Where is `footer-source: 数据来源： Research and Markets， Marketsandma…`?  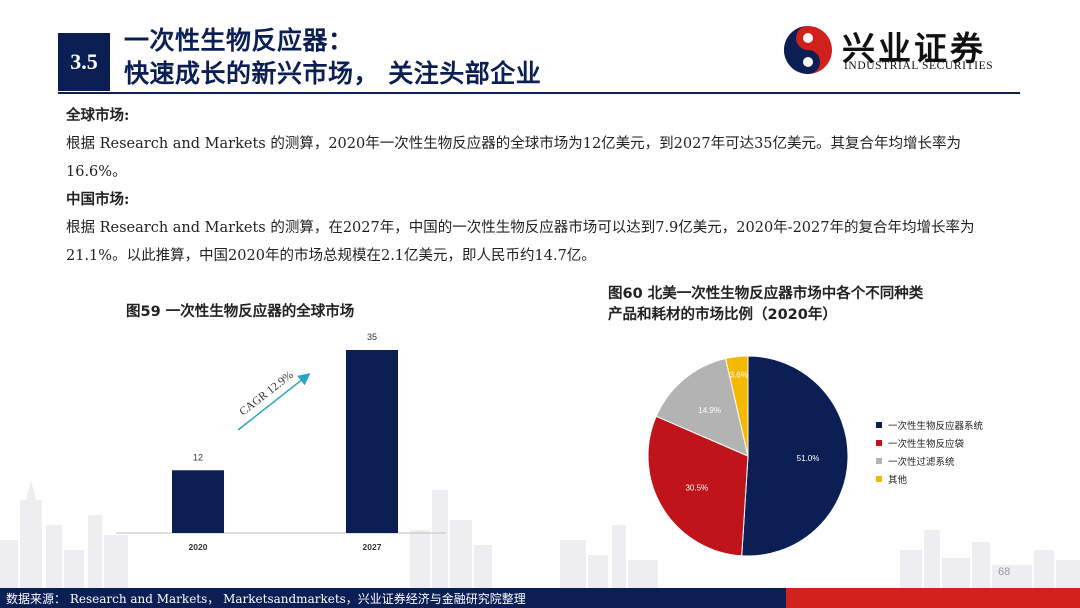 footer-source: 数据来源： Research and Markets， Marketsandma… is located at coordinates (266, 599).